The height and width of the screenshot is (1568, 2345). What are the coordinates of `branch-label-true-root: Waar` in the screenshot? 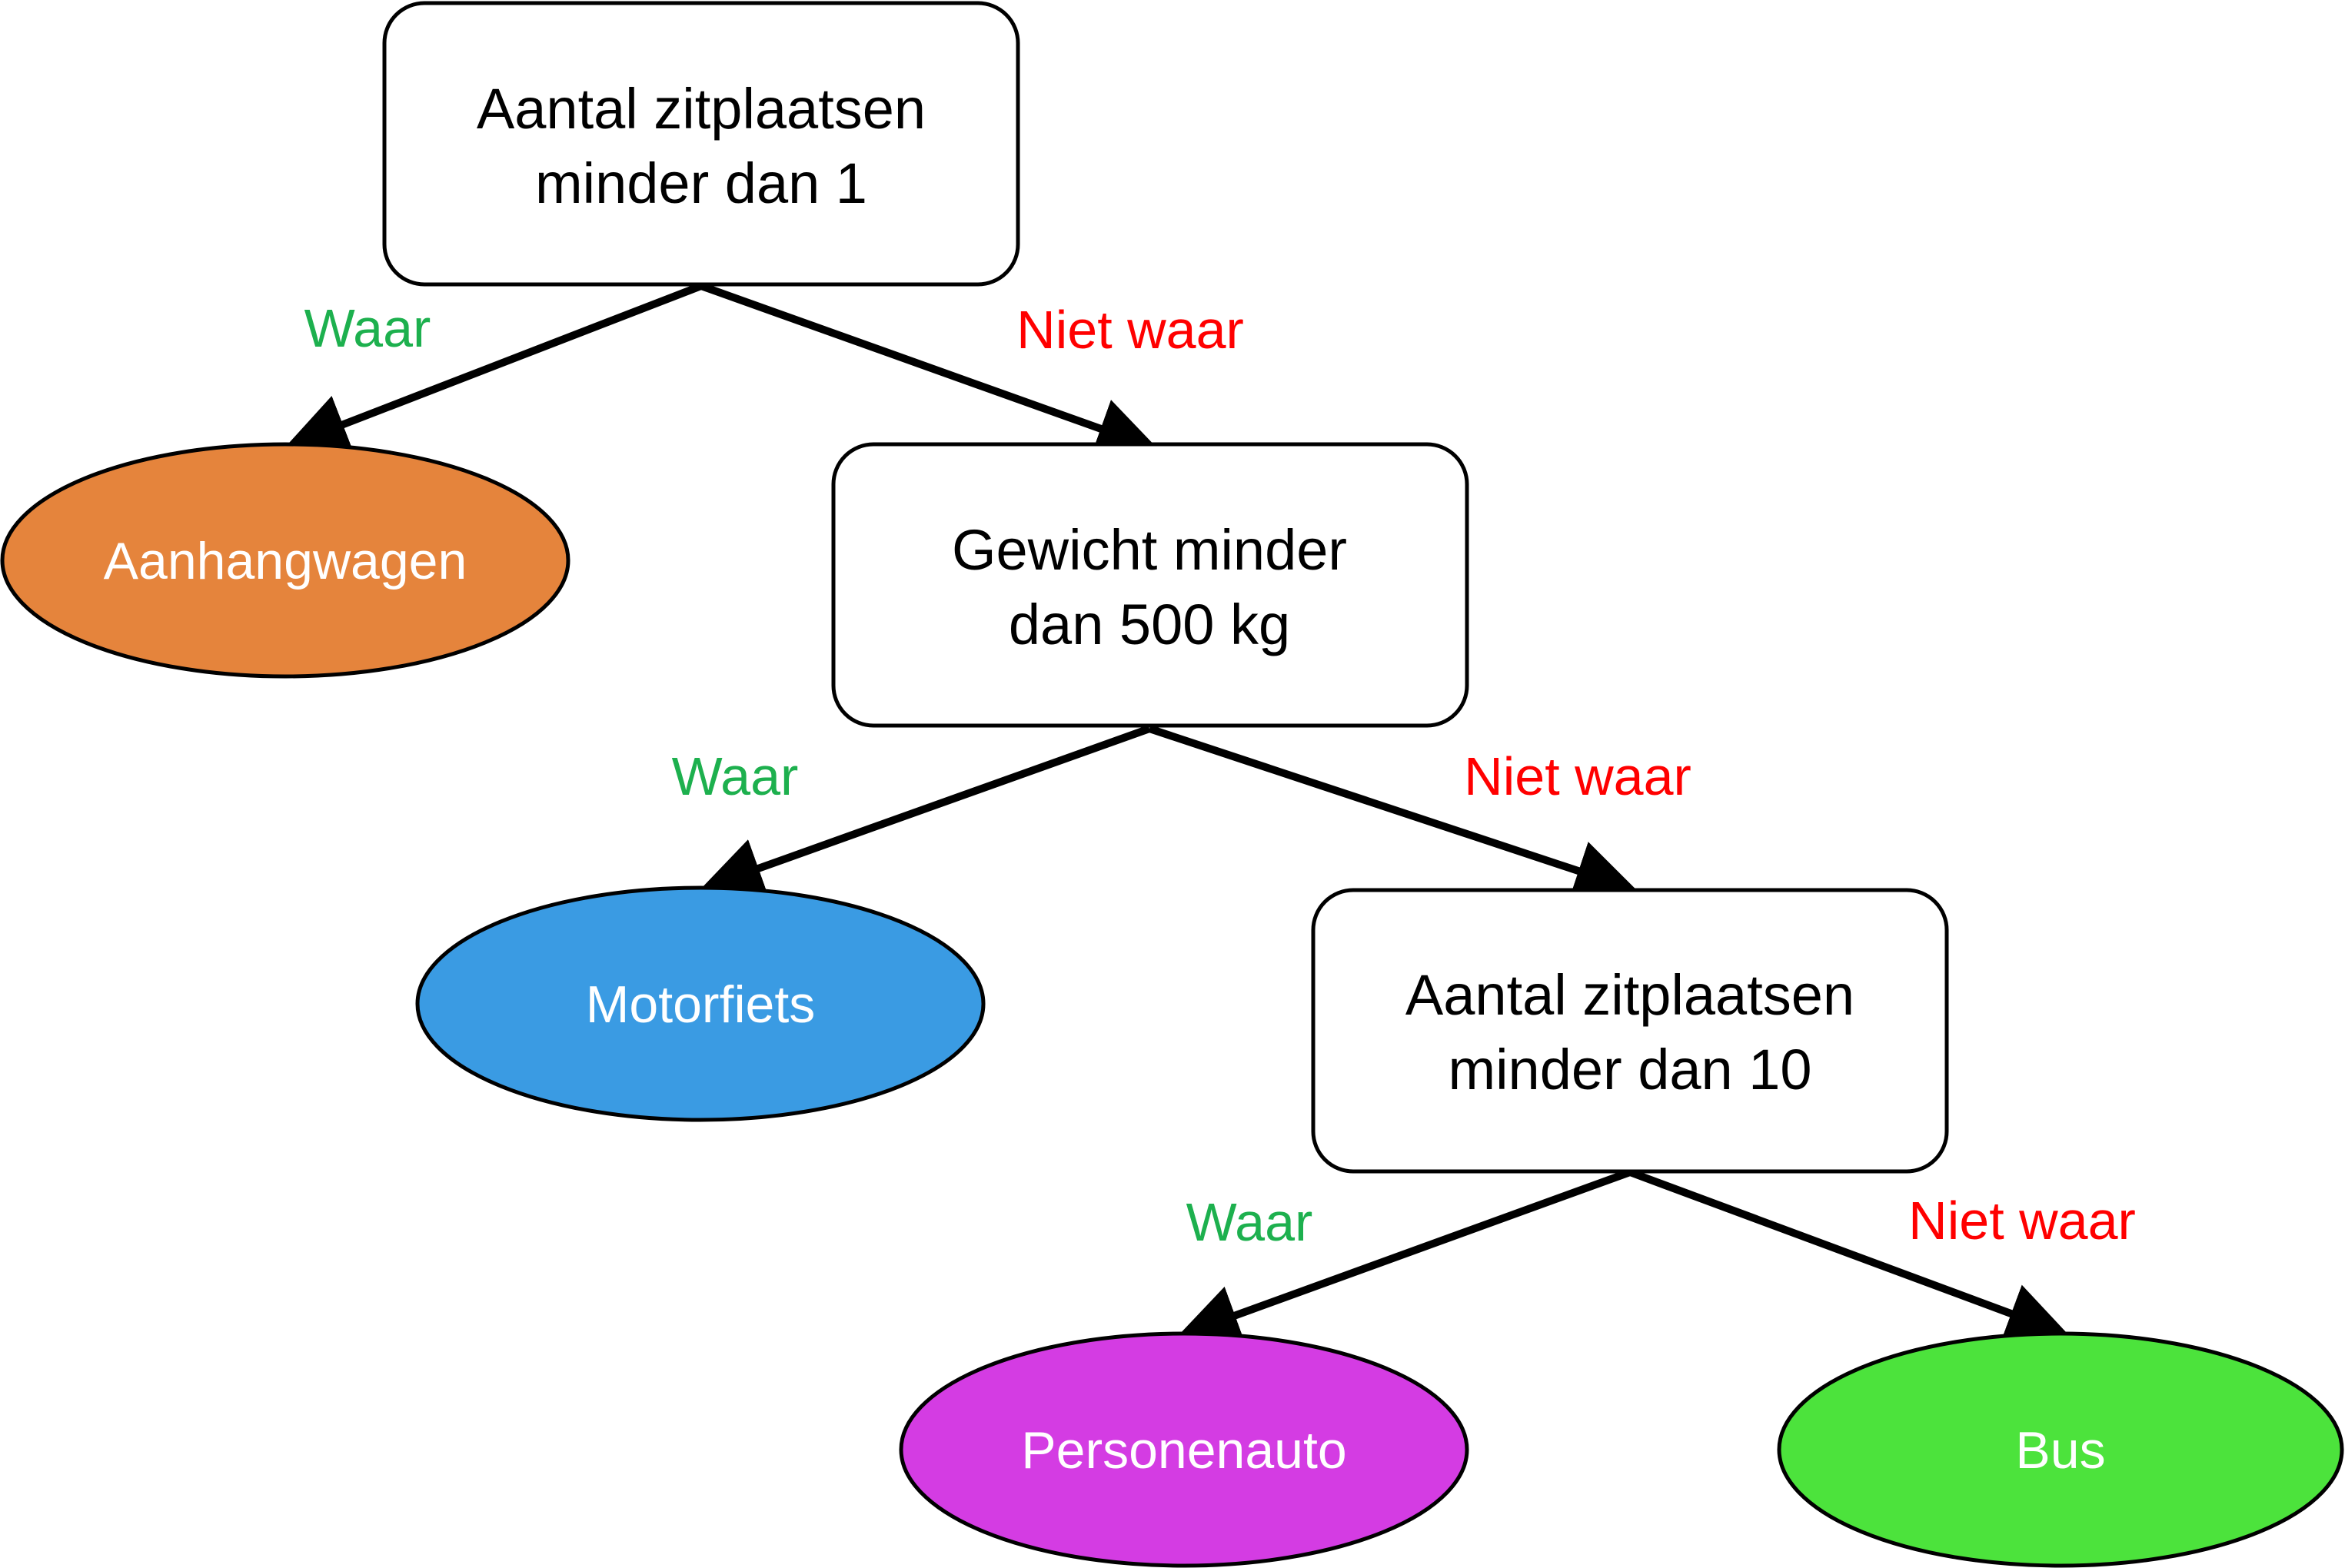 It's located at (367, 328).